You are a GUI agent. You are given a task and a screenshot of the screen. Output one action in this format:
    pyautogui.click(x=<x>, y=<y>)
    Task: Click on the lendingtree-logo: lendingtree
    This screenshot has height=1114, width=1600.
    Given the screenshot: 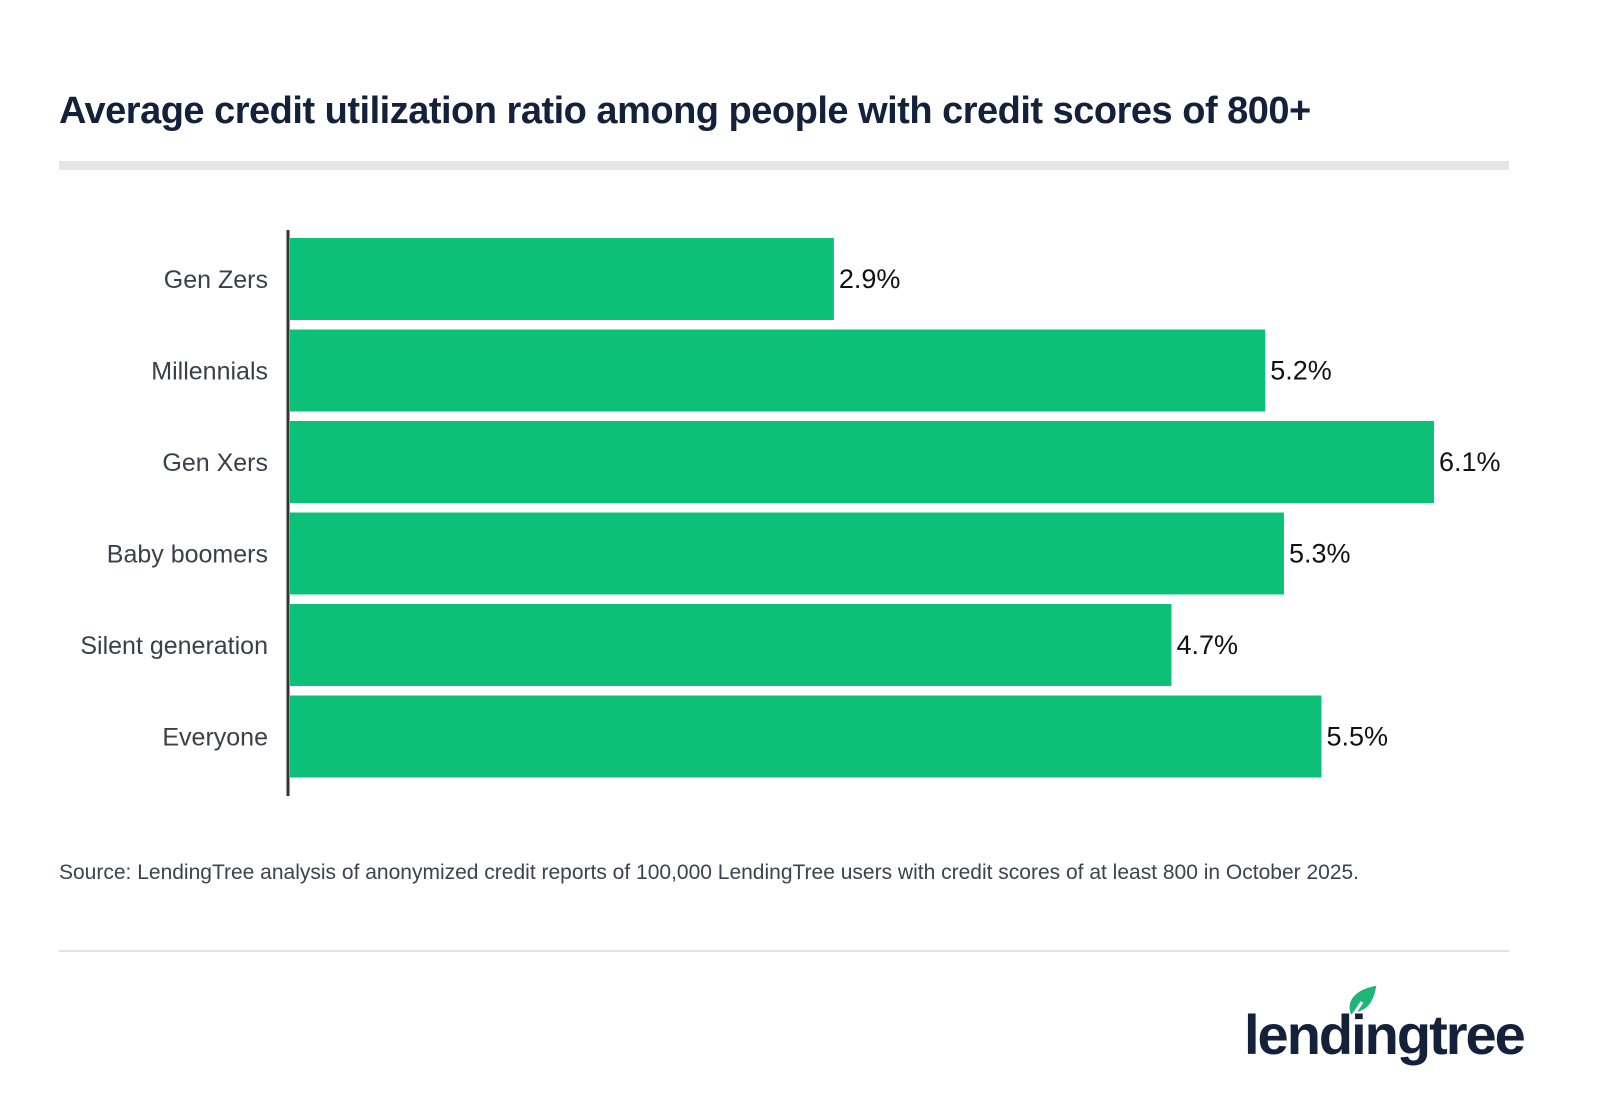 What is the action you would take?
    pyautogui.click(x=1385, y=1025)
    